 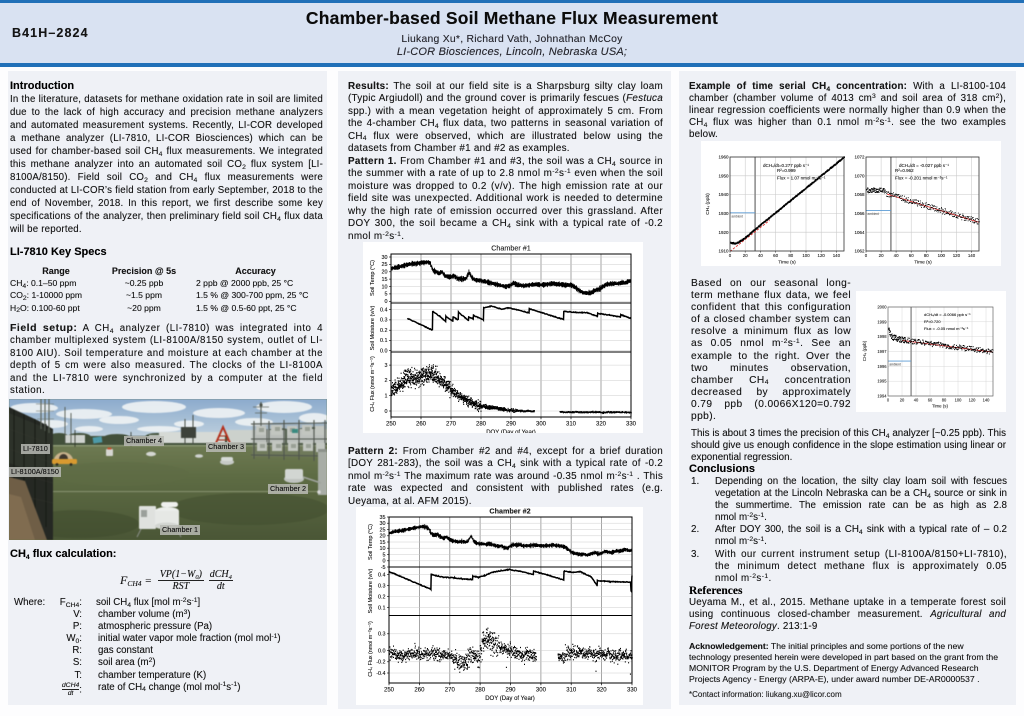 What do you see at coordinates (859, 157) in the screenshot?
I see `svg-text: 1072` at bounding box center [859, 157].